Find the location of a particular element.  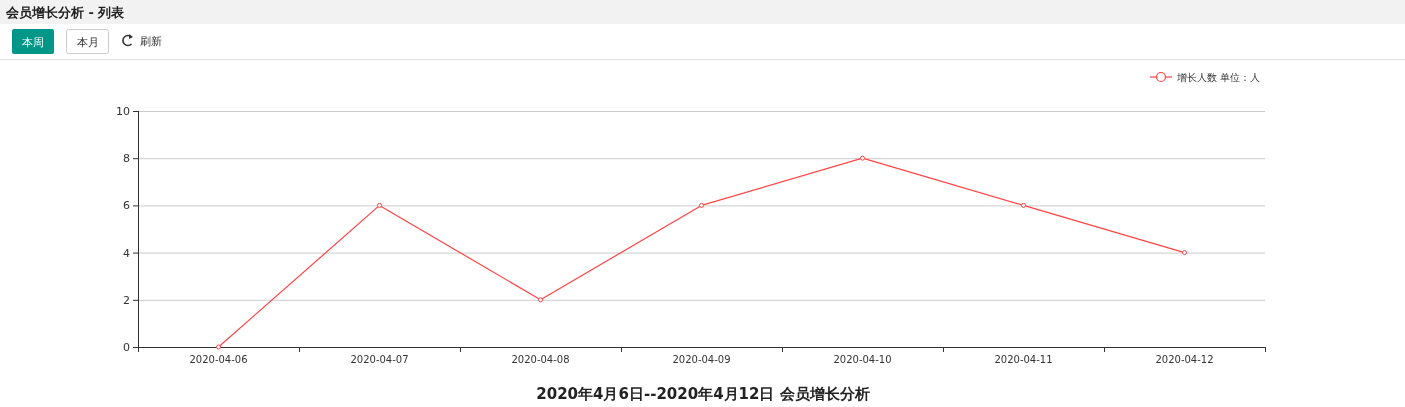

x-tick-label: 2020-04-10 is located at coordinates (862, 359).